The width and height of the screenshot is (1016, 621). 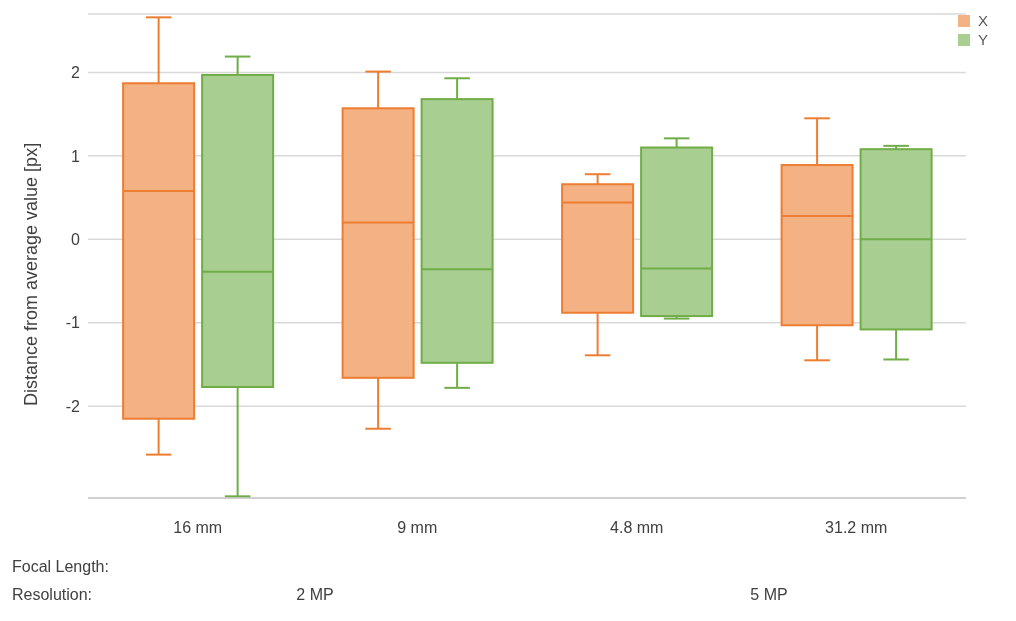 What do you see at coordinates (76, 73) in the screenshot?
I see `y-tick-label: 2` at bounding box center [76, 73].